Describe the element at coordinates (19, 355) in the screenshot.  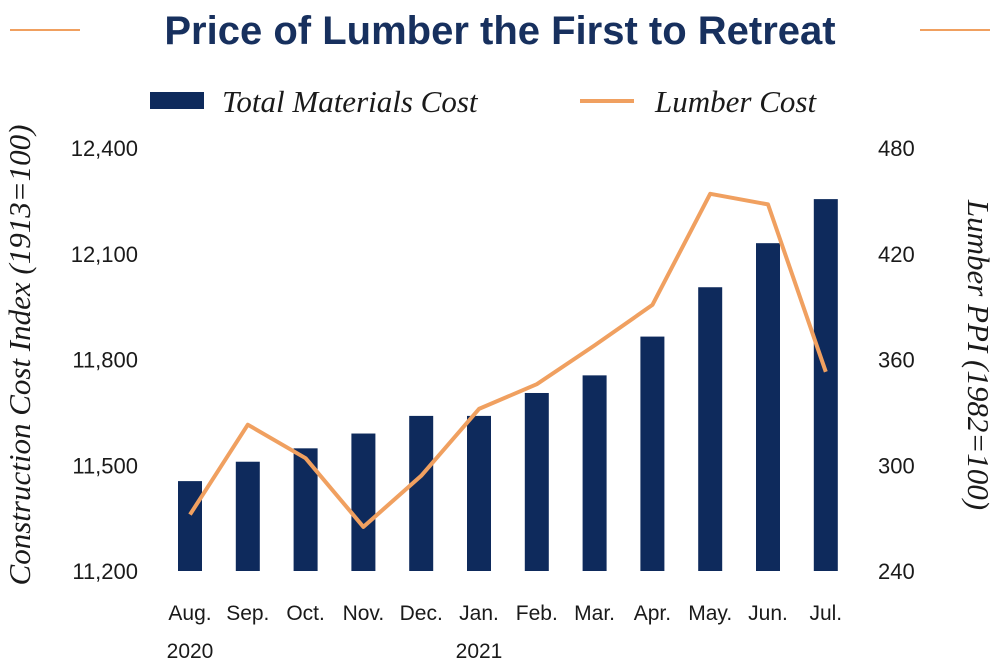
I see `y-axis-left-title: Construction Cost Index (1913=100)` at that location.